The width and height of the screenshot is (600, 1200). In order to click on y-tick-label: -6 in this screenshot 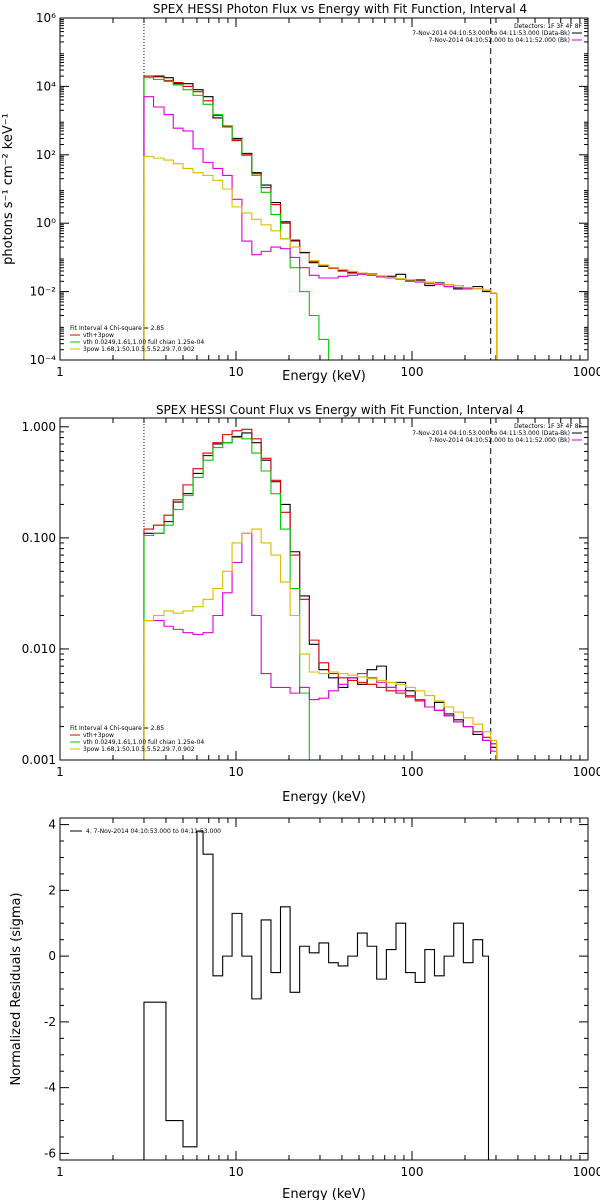, I will do `click(50, 1153)`.